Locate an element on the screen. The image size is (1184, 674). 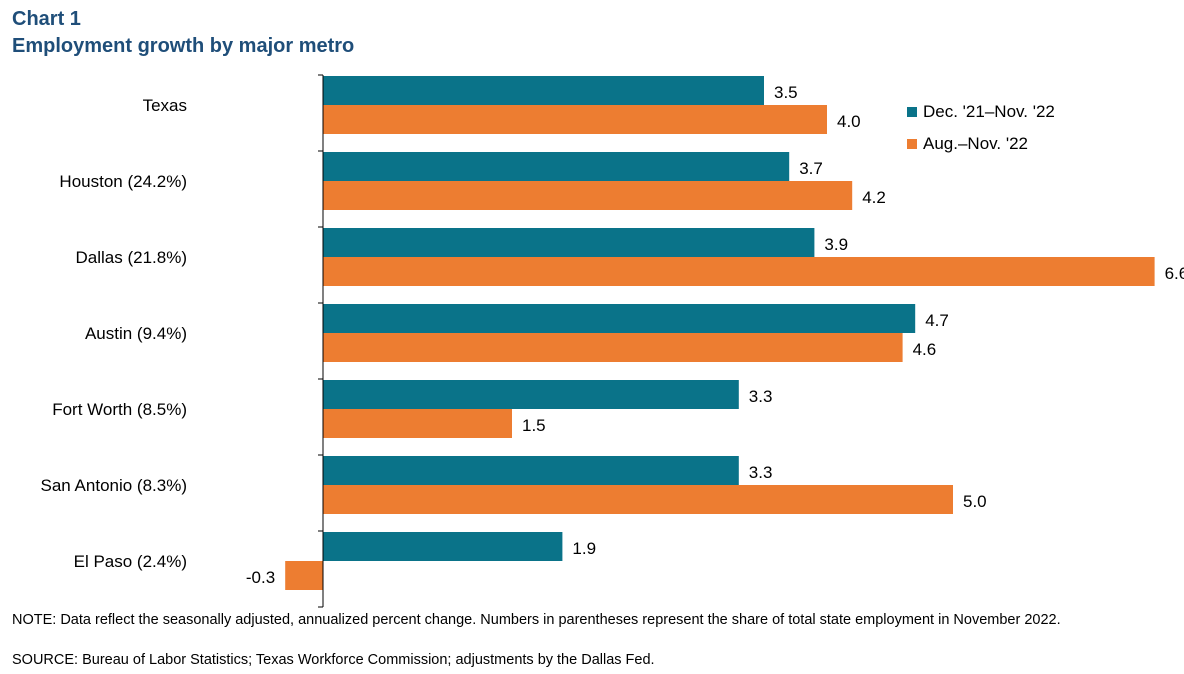
data-label: 1.9 is located at coordinates (584, 548).